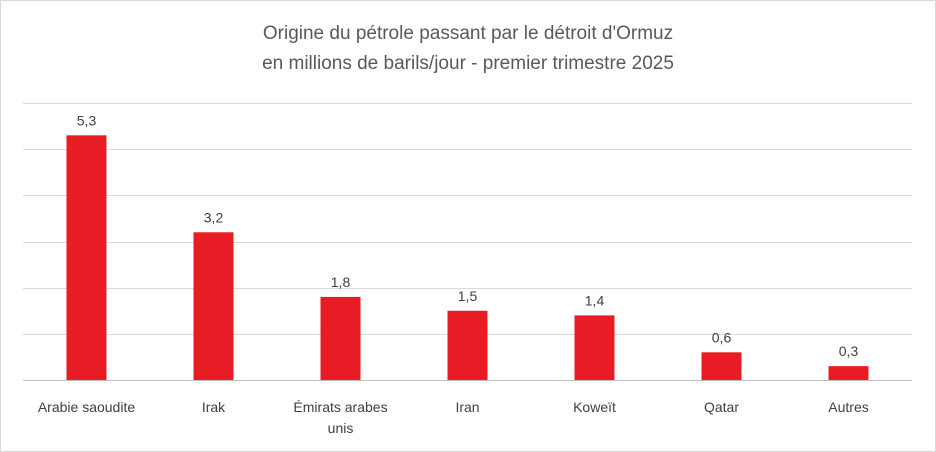 This screenshot has width=936, height=452. What do you see at coordinates (848, 407) in the screenshot?
I see `category-label: Autres` at bounding box center [848, 407].